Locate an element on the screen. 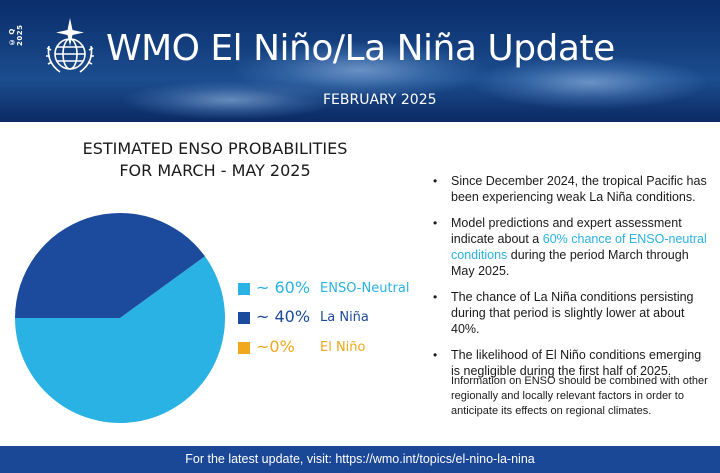 The width and height of the screenshot is (720, 473). legend-label: El Niño is located at coordinates (343, 347).